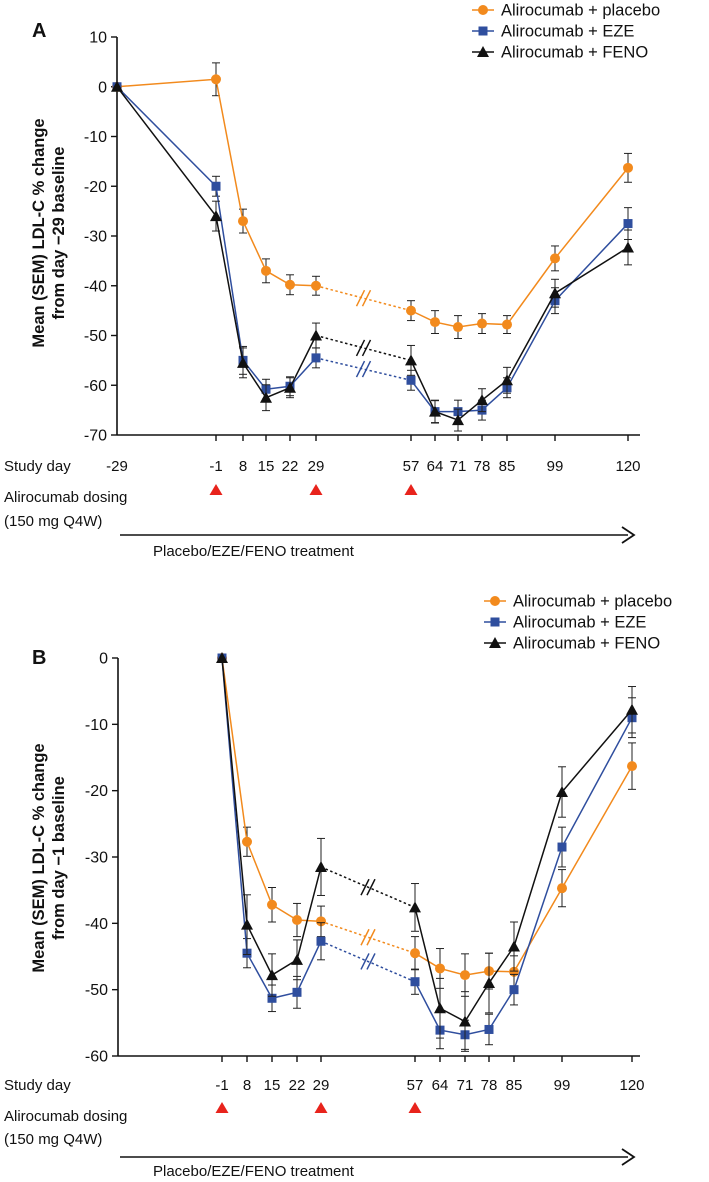 Image resolution: width=709 pixels, height=1182 pixels. I want to click on y-axis-label-line2: from day −1 baseline, so click(59, 858).